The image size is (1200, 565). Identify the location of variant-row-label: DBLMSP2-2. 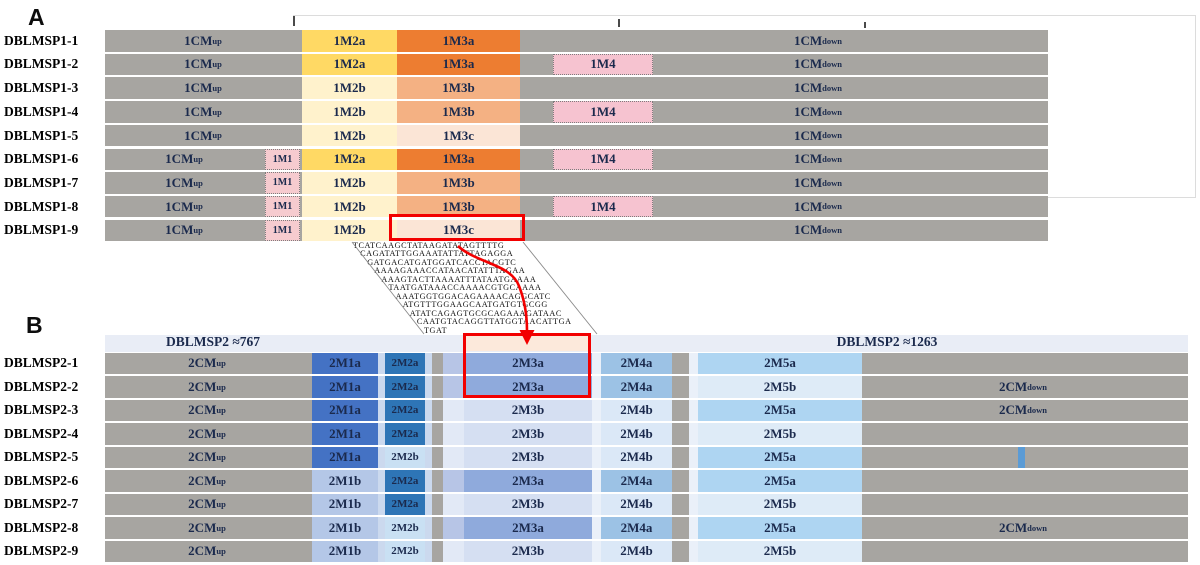
(41, 386).